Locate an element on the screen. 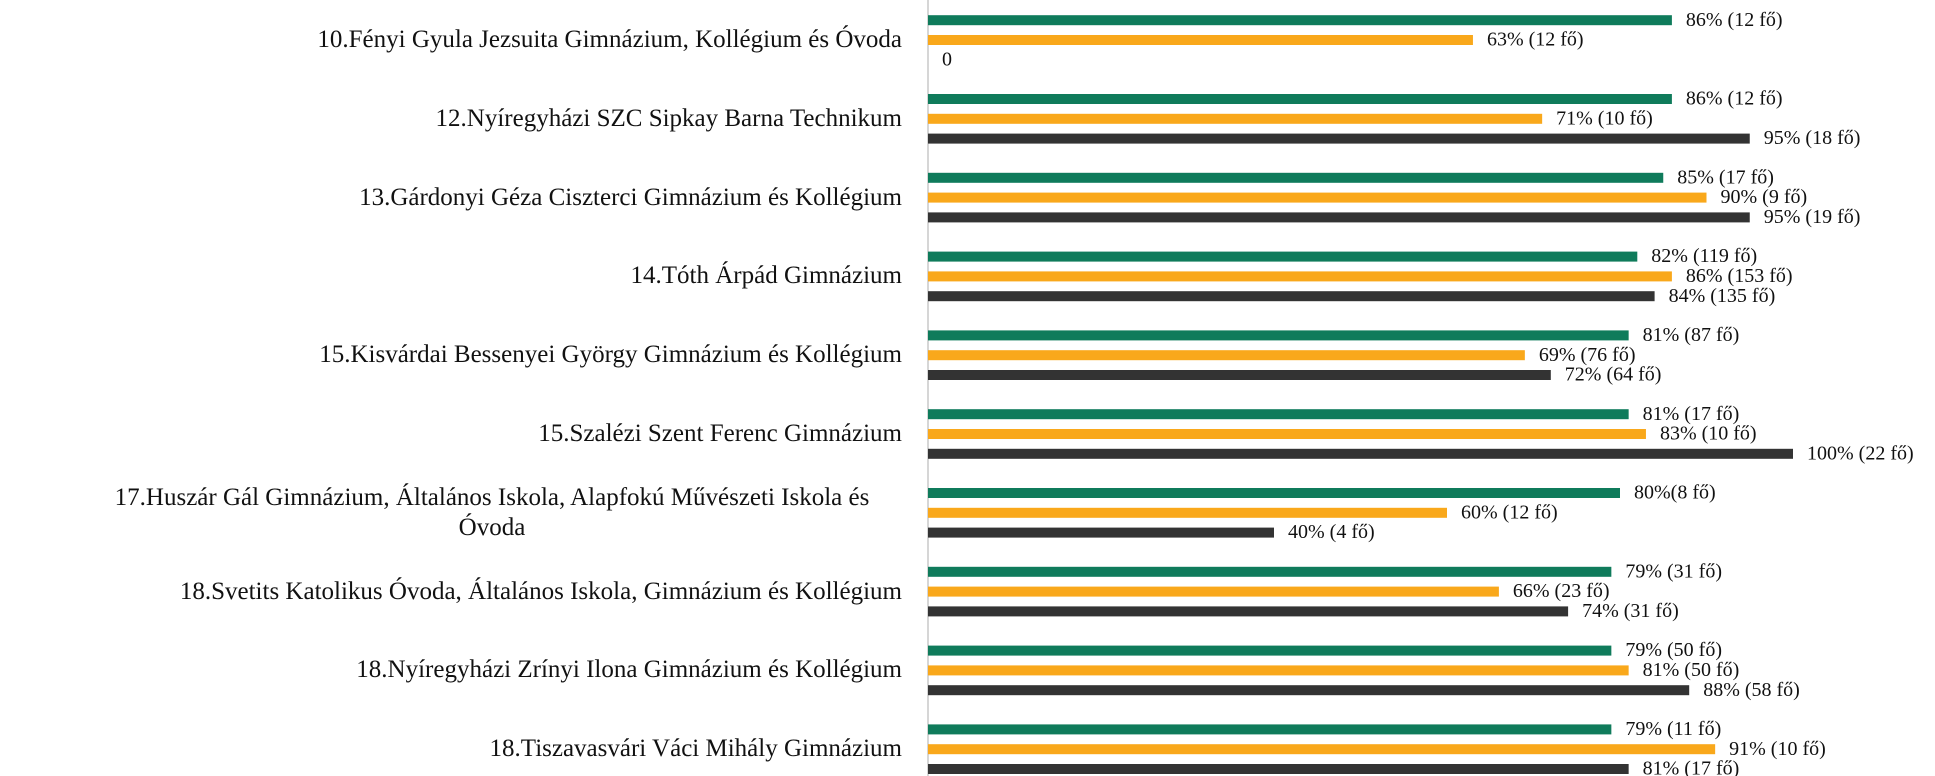 The image size is (1935, 776). data-label: 81% (50 fő) is located at coordinates (1691, 670).